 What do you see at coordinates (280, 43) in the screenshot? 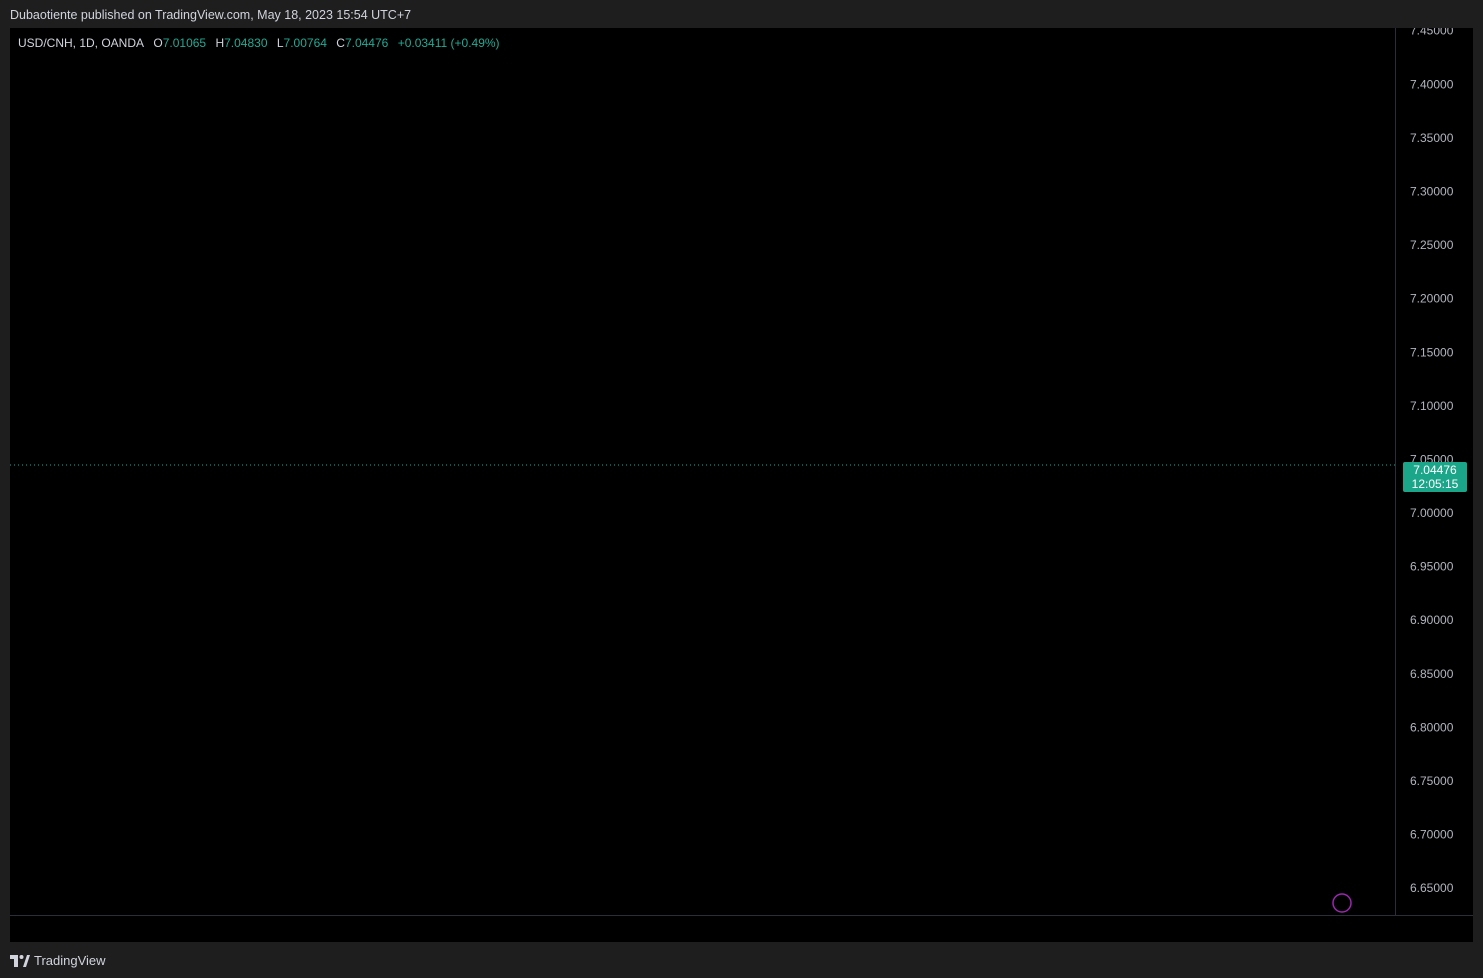
I see `legend-l-label: L` at bounding box center [280, 43].